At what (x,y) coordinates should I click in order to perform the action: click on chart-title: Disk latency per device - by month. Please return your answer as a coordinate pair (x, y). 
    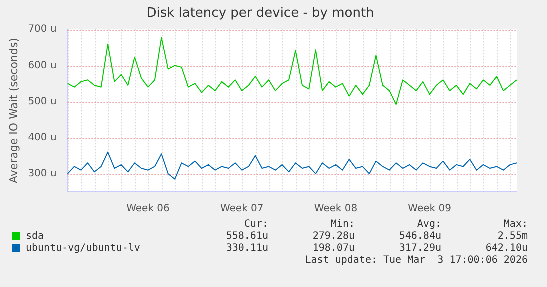
    Looking at the image, I should click on (260, 14).